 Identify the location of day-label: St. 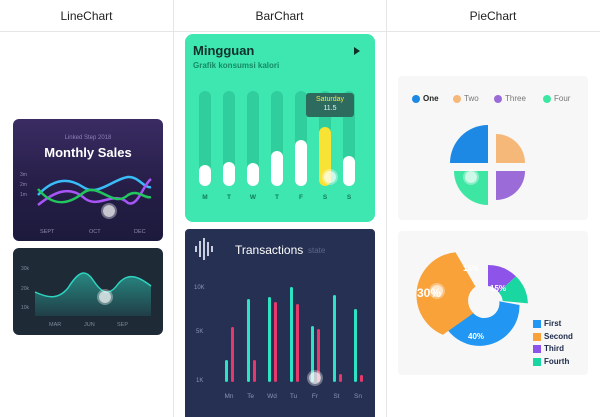
(336, 396).